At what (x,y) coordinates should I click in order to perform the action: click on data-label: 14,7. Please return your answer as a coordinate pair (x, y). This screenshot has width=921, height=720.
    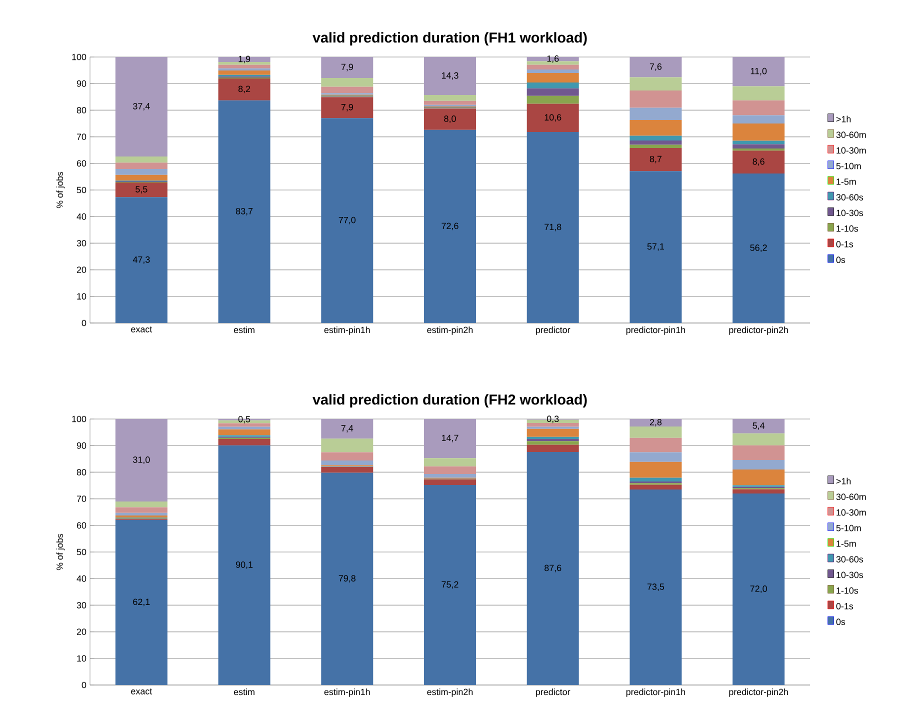
    Looking at the image, I should click on (450, 438).